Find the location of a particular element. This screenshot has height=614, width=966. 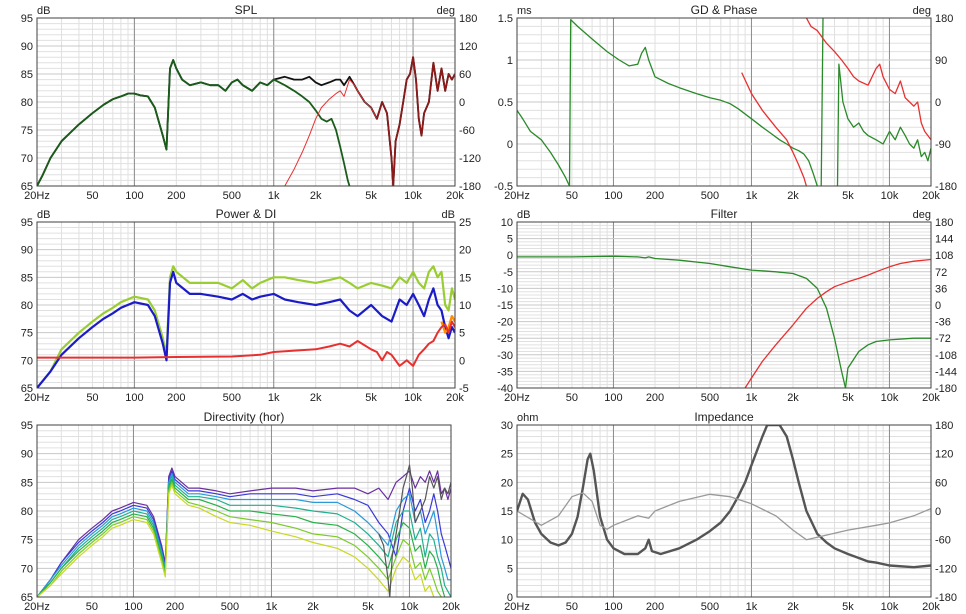

y2-tick-label: -72 is located at coordinates (943, 339).